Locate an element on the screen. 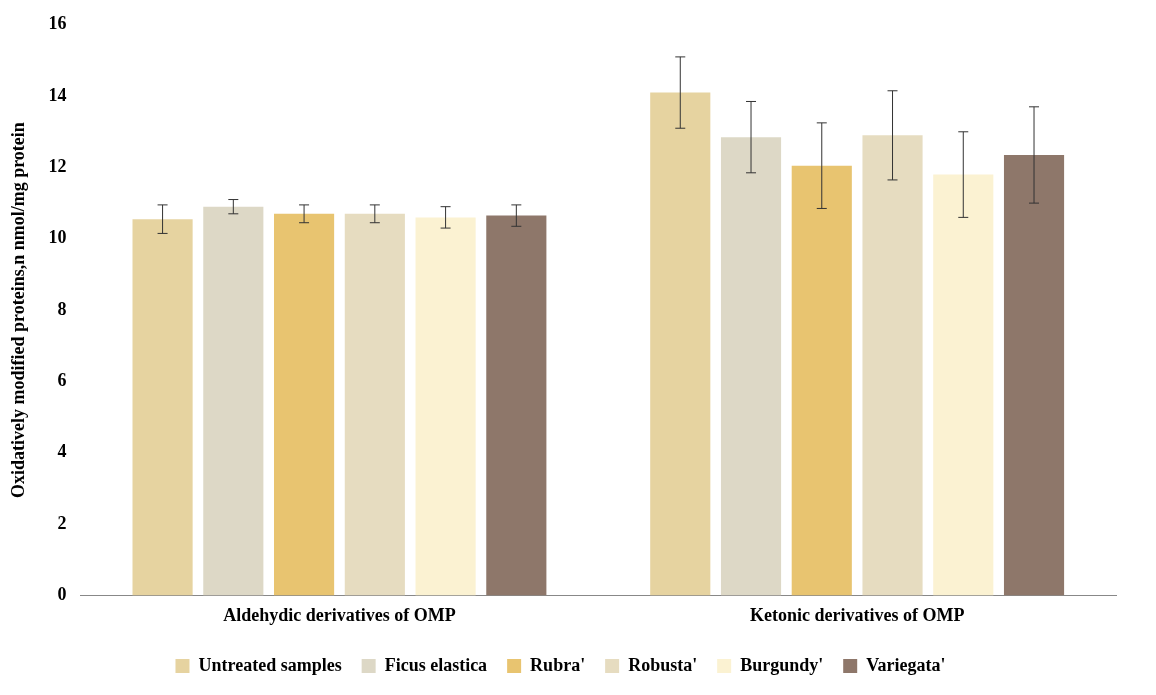 Image resolution: width=1156 pixels, height=695 pixels. y-tick-label: 16 is located at coordinates (57, 23).